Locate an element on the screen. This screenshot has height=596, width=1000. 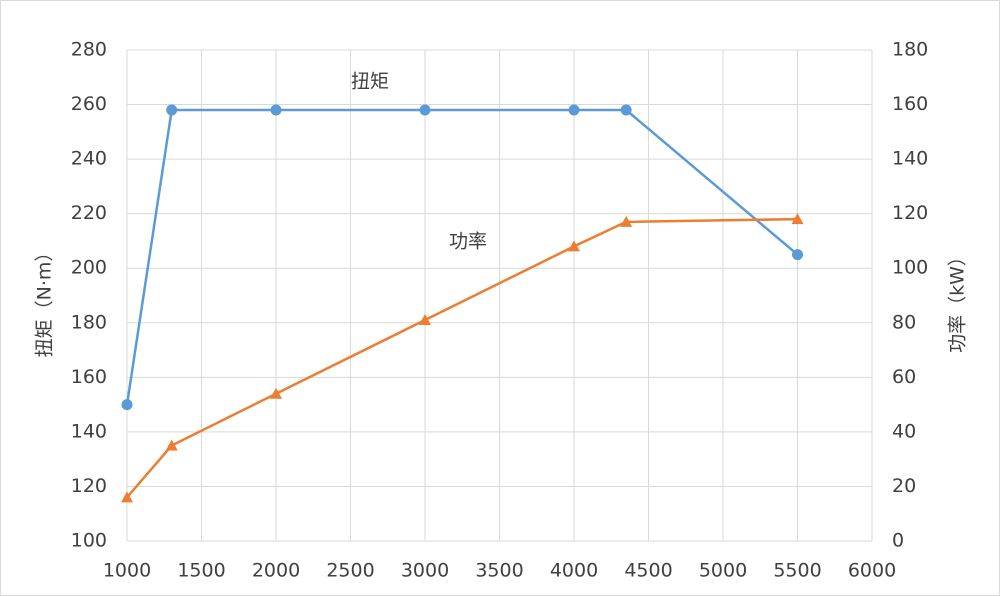
x-tick-label: 4500 is located at coordinates (648, 571).